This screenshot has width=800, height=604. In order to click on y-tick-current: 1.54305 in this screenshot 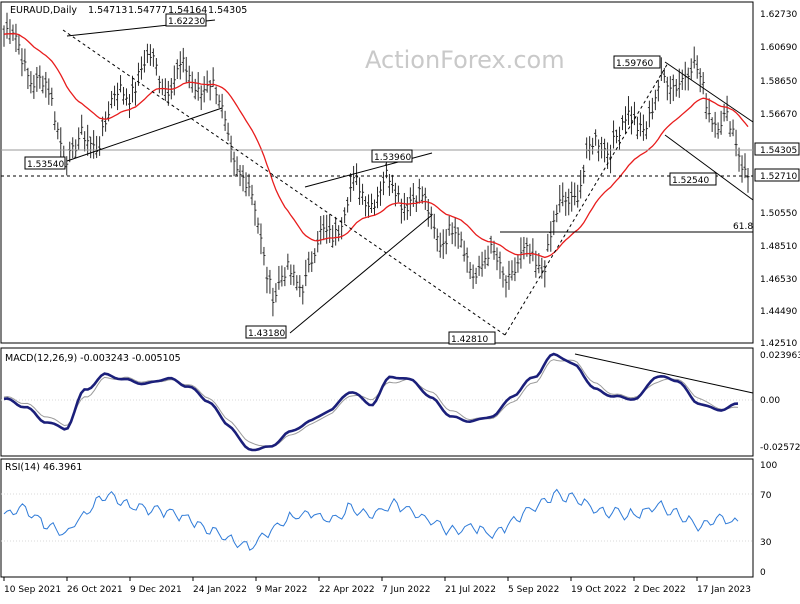, I will do `click(778, 151)`.